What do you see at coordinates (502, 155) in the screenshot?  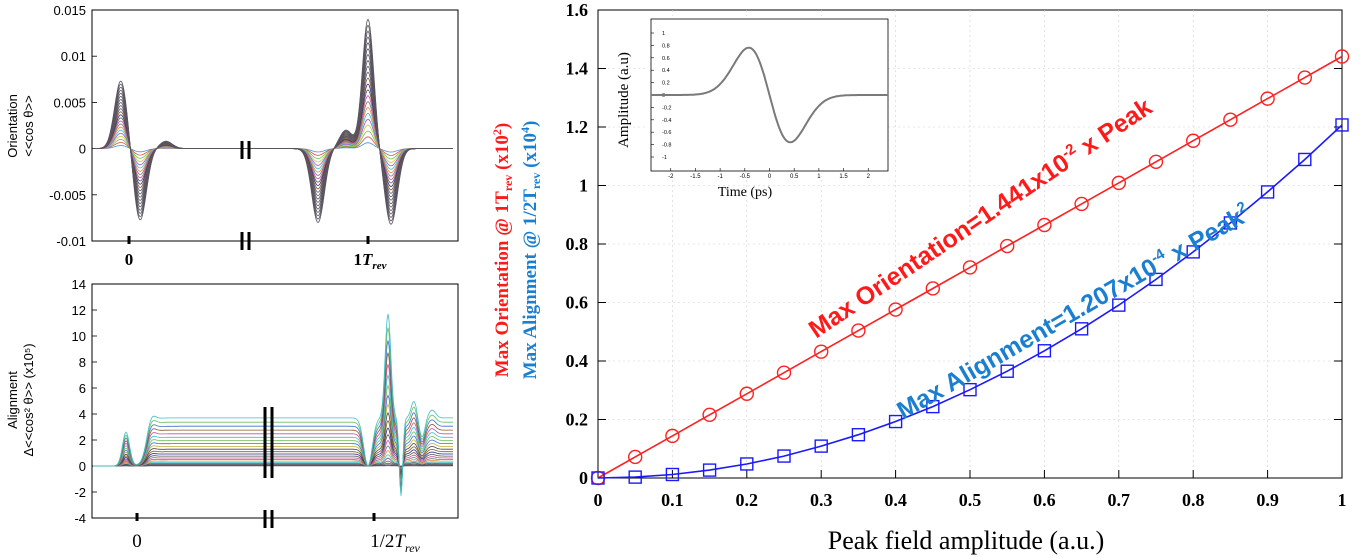 I see `ylabel-red-tail: (x10` at bounding box center [502, 155].